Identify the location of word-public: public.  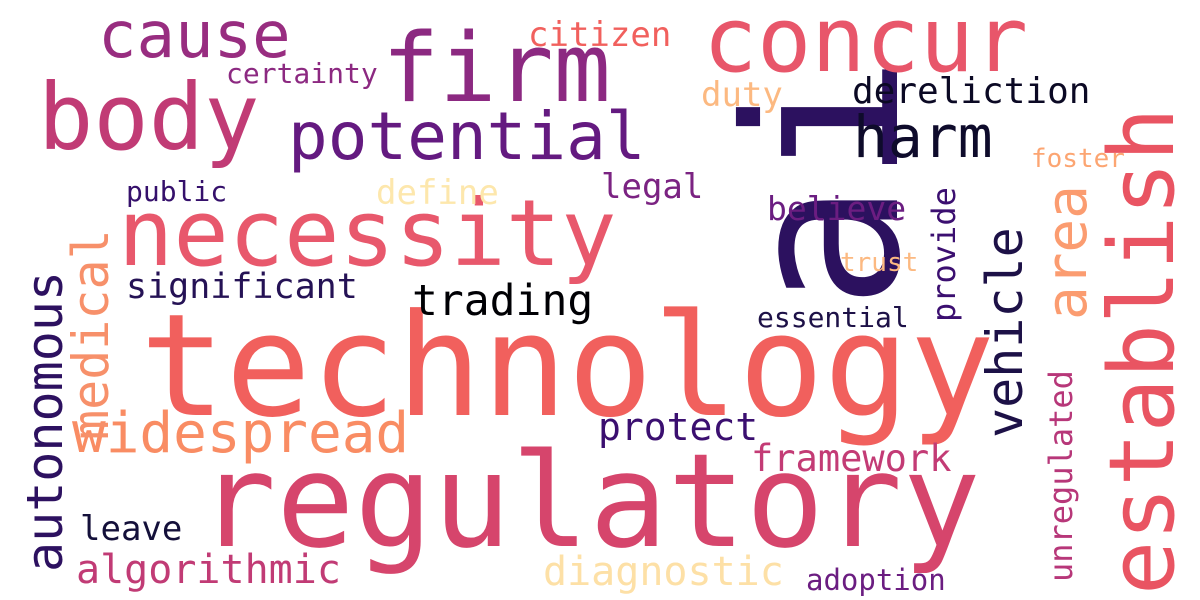
(177, 191).